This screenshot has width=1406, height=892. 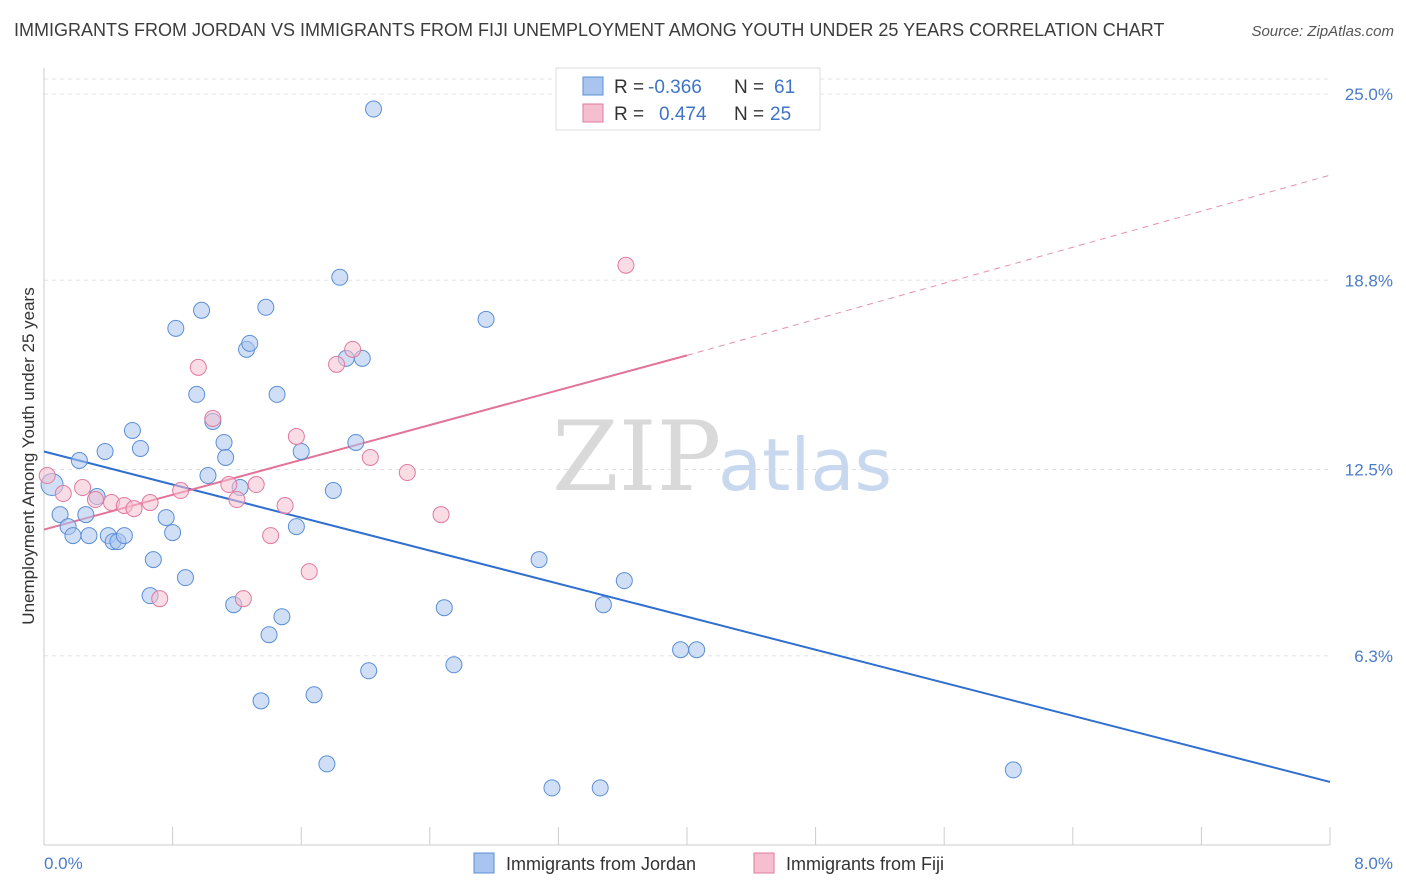 What do you see at coordinates (1373, 656) in the screenshot?
I see `y-tick-label: 6.3%` at bounding box center [1373, 656].